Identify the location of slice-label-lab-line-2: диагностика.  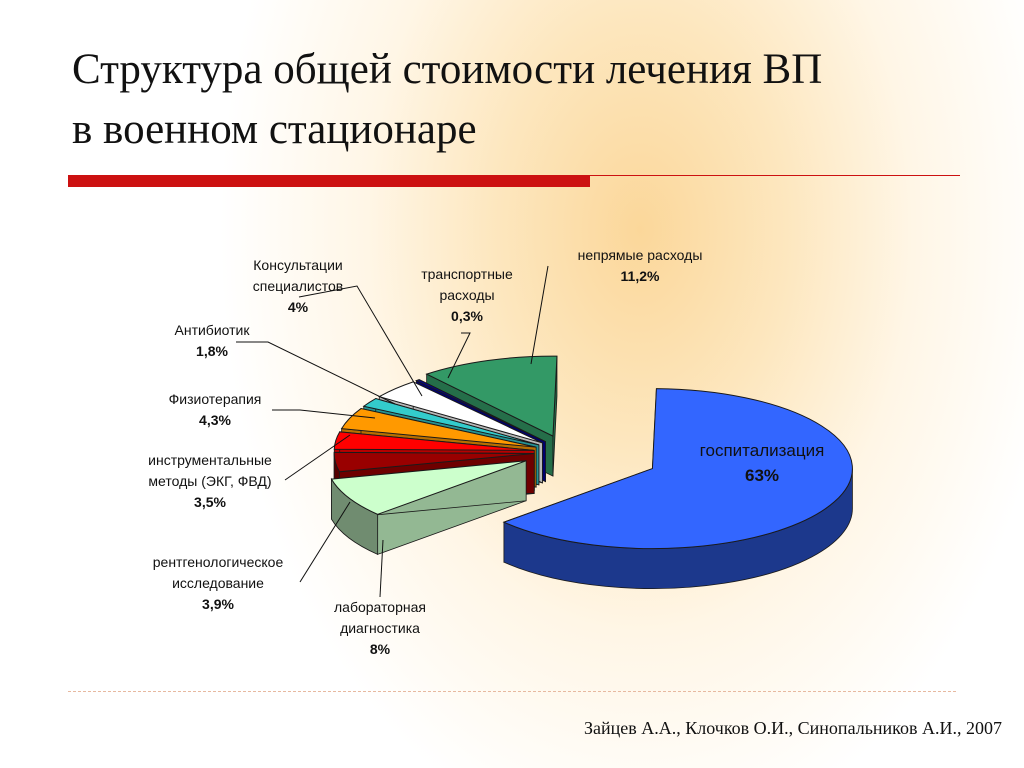
(380, 628).